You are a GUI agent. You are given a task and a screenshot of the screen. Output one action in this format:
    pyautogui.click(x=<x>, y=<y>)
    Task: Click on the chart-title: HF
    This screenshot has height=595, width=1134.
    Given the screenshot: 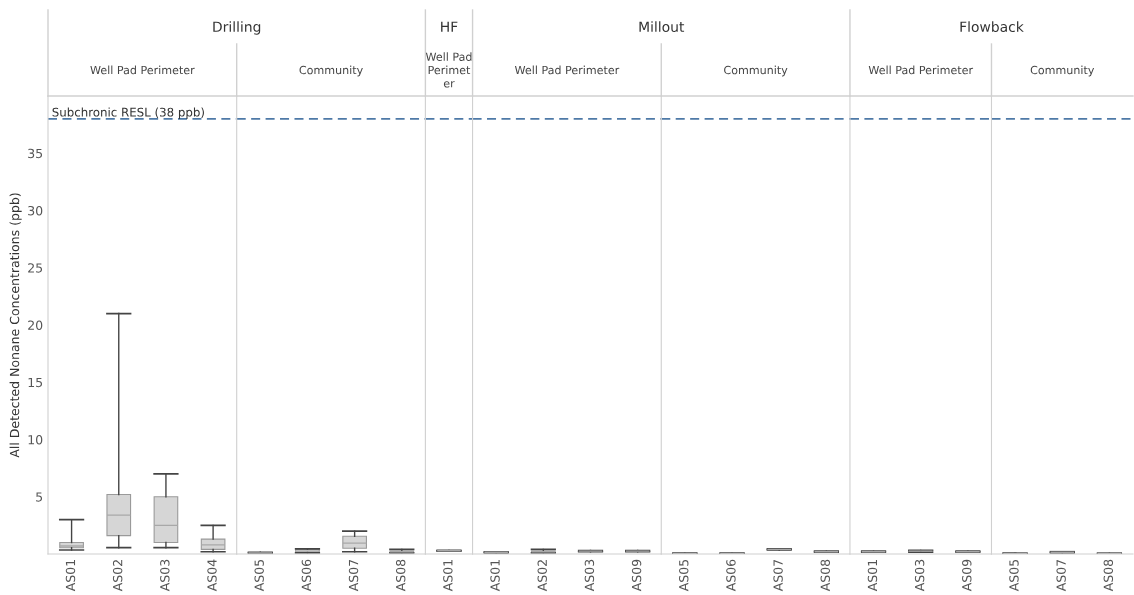 What is the action you would take?
    pyautogui.click(x=449, y=26)
    